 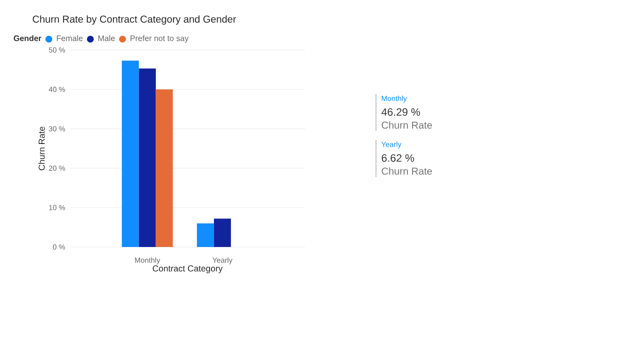 What do you see at coordinates (28, 38) in the screenshot?
I see `legend-title: Gender` at bounding box center [28, 38].